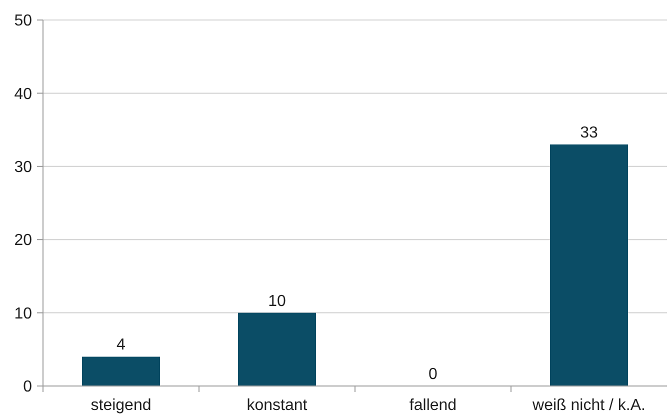 This screenshot has width=671, height=420. I want to click on y-tick-label: 10, so click(23, 313).